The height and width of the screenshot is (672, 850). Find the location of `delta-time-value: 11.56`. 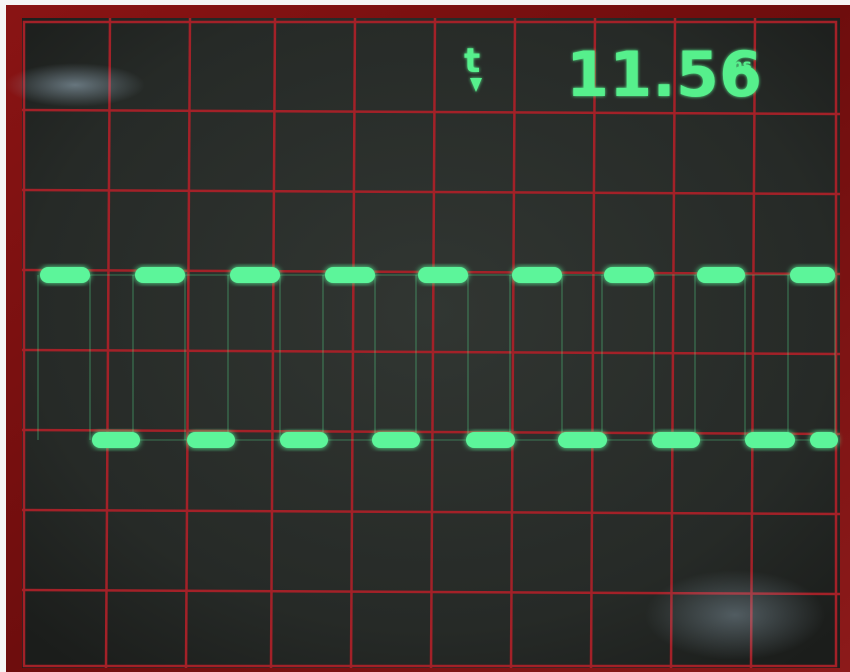

delta-time-value: 11.56 is located at coordinates (664, 74).